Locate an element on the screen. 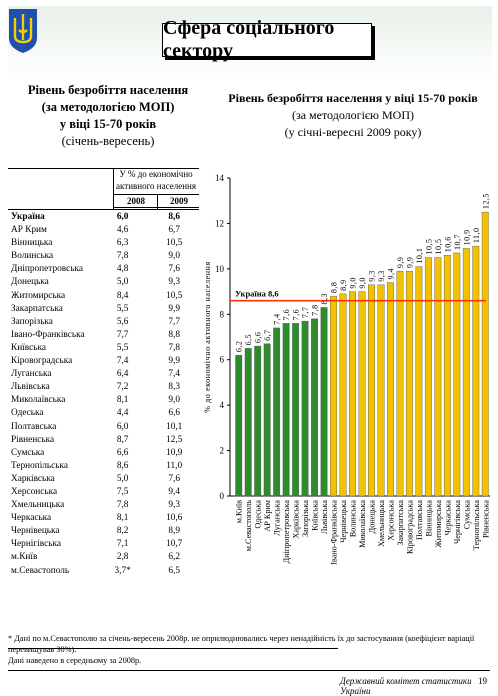 This screenshot has width=498, height=696. value-2008: 6,0 is located at coordinates (122, 217).